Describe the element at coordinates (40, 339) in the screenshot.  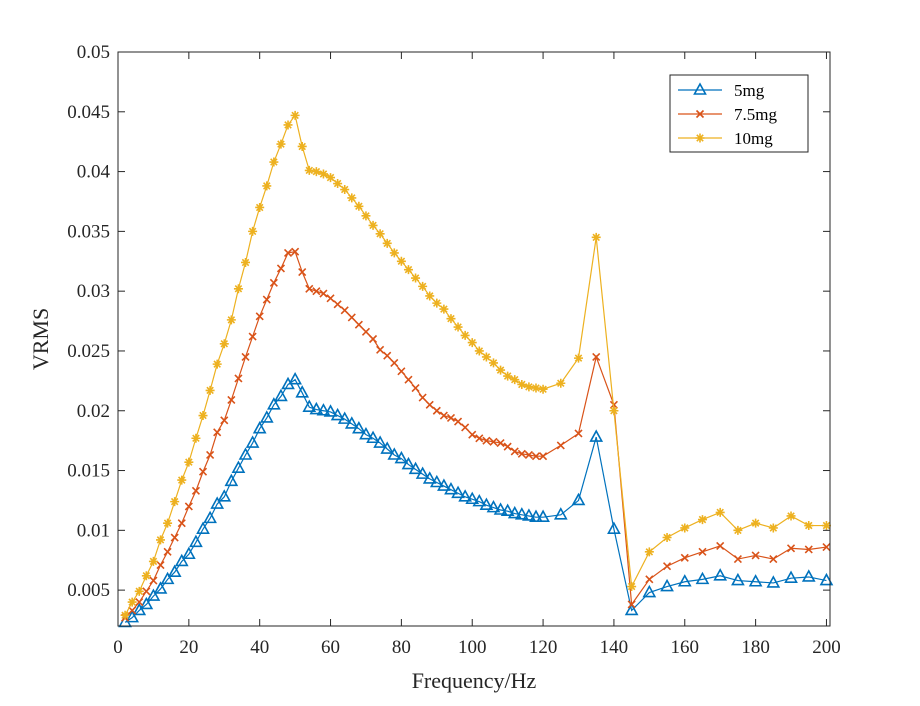
I see `y-axis-label: VRMS` at that location.